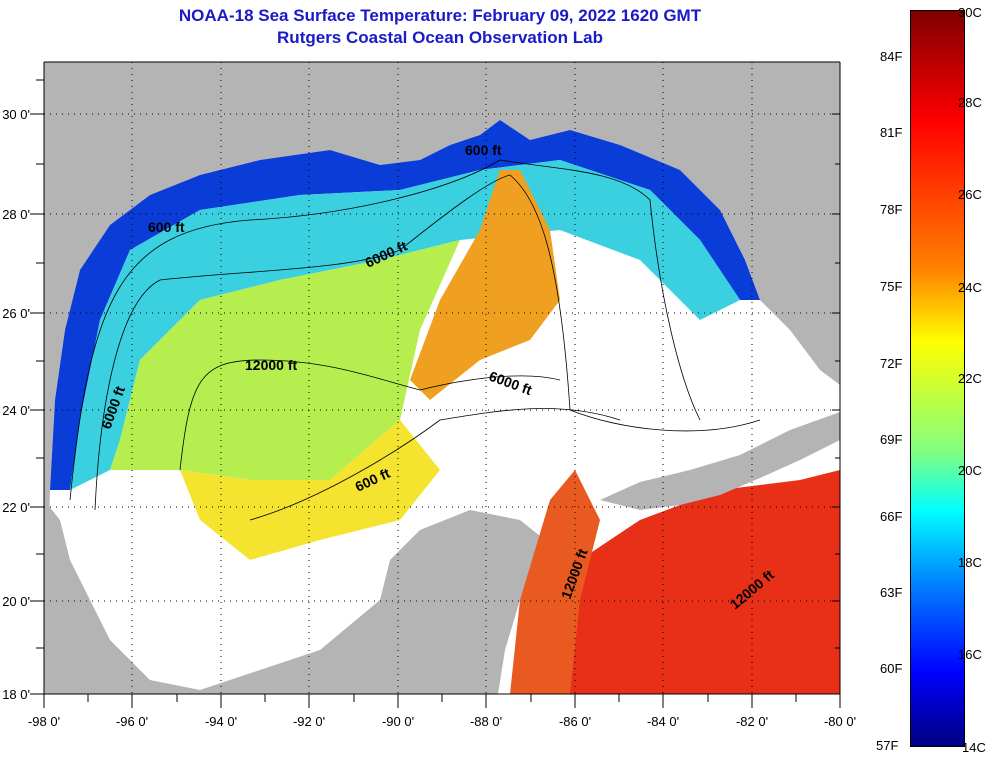 The height and width of the screenshot is (761, 992). What do you see at coordinates (271, 365) in the screenshot?
I see `contour-label: 12000 ft` at bounding box center [271, 365].